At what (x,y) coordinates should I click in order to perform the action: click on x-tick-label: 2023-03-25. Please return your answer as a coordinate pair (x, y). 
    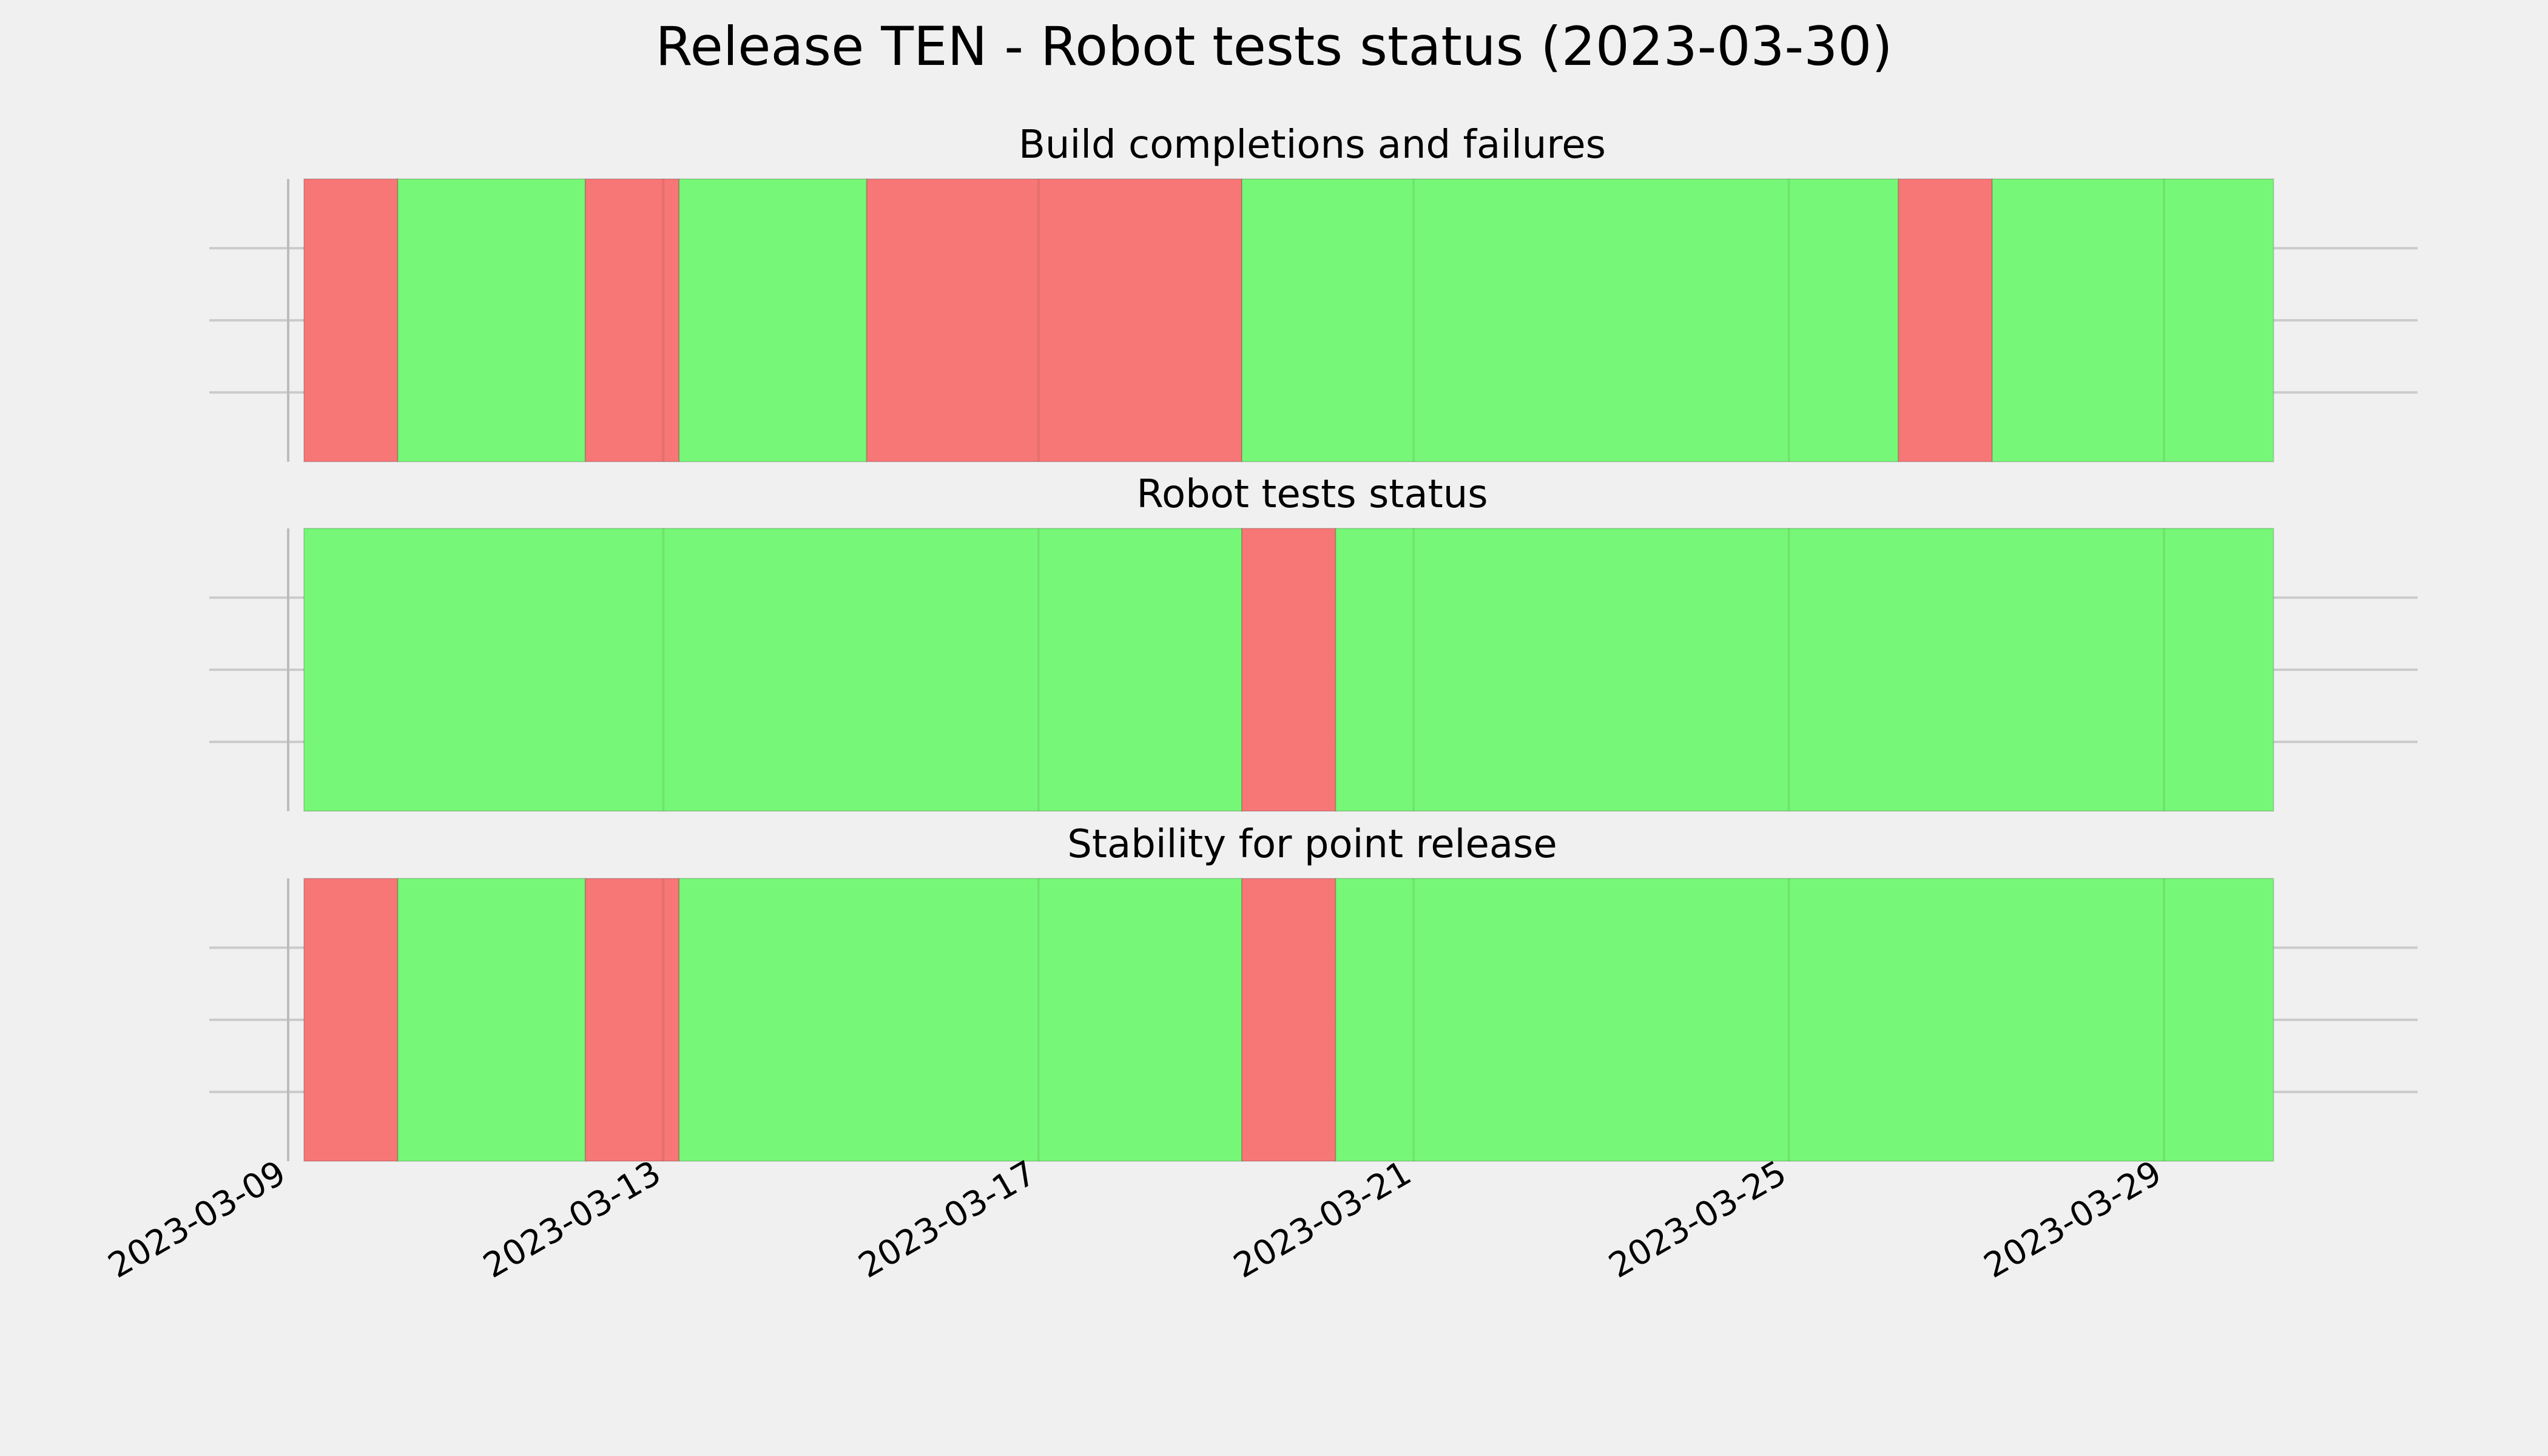
    Looking at the image, I should click on (1697, 1219).